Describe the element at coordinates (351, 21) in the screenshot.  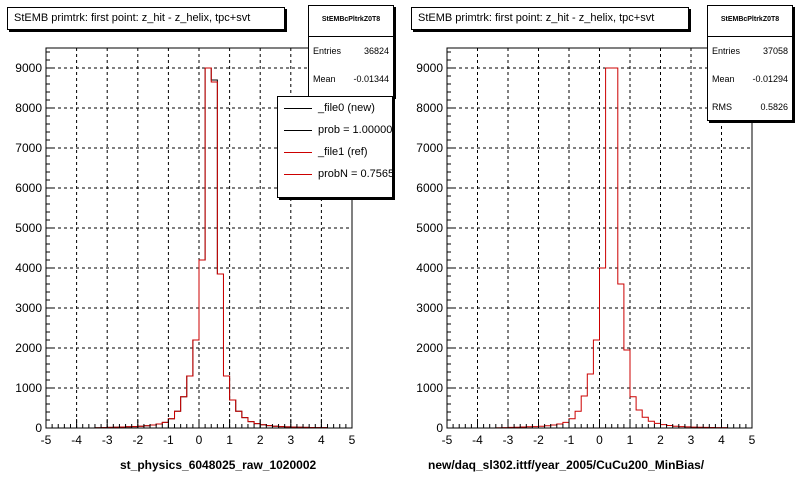
I see `stats-name-left: StEMBcPltrkZ0T8` at that location.